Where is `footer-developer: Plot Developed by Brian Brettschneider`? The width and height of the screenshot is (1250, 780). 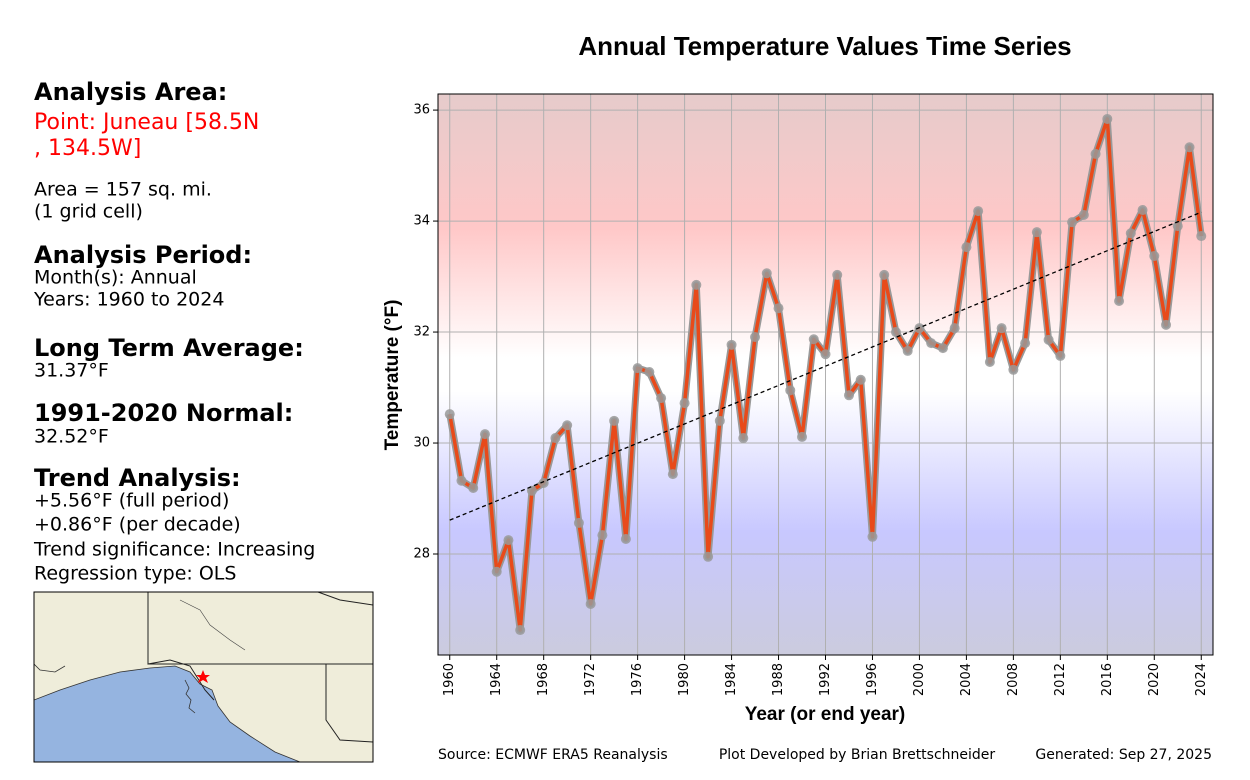
footer-developer: Plot Developed by Brian Brettschneider is located at coordinates (857, 755).